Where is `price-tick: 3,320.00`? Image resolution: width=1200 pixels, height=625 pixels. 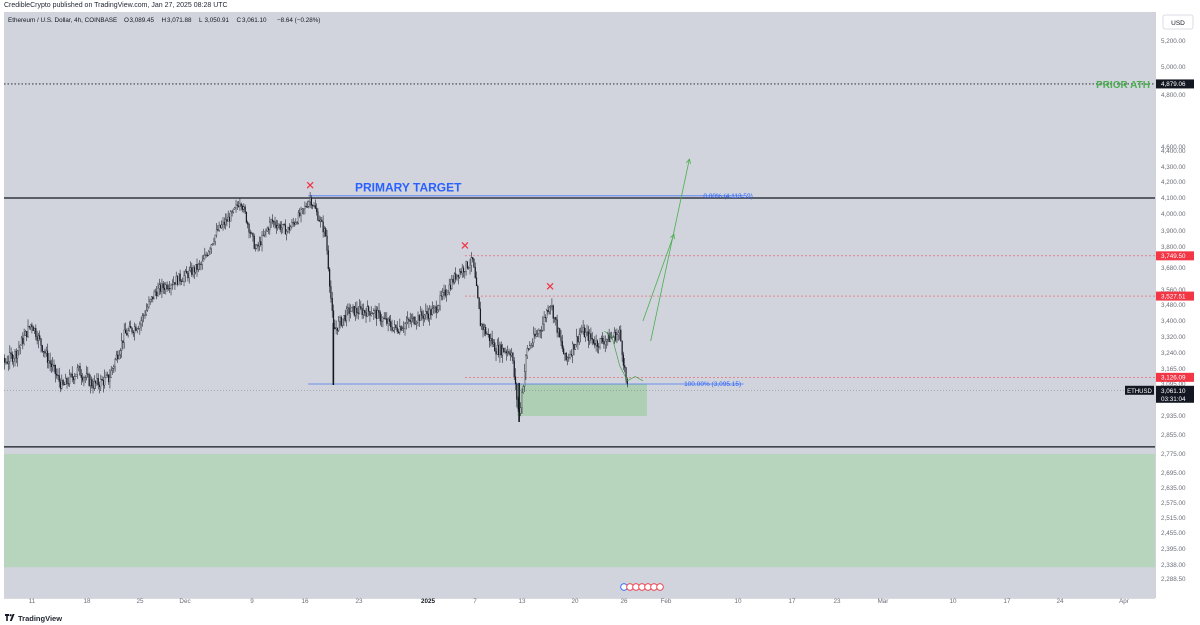 price-tick: 3,320.00 is located at coordinates (1173, 337).